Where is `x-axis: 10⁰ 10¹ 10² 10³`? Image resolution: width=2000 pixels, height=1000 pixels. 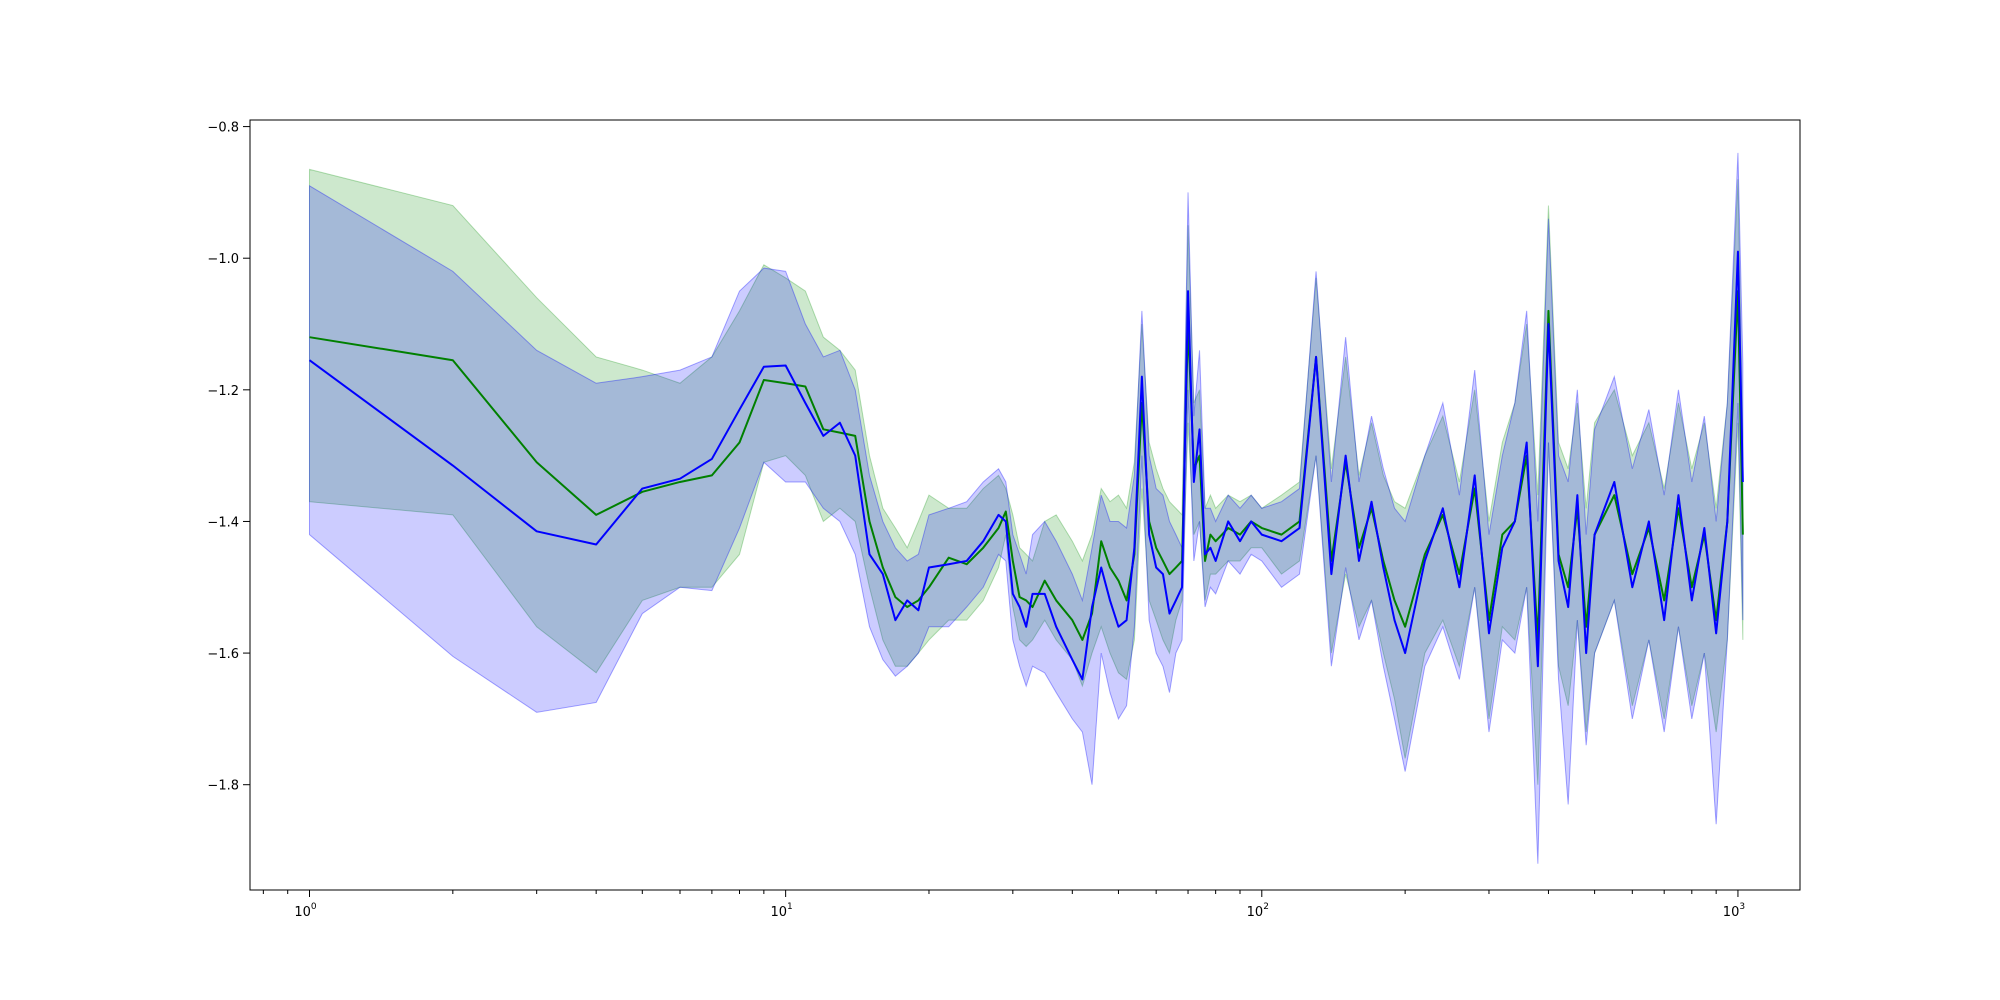
x-axis: 10⁰ 10¹ 10² 10³ is located at coordinates (1003, 905).